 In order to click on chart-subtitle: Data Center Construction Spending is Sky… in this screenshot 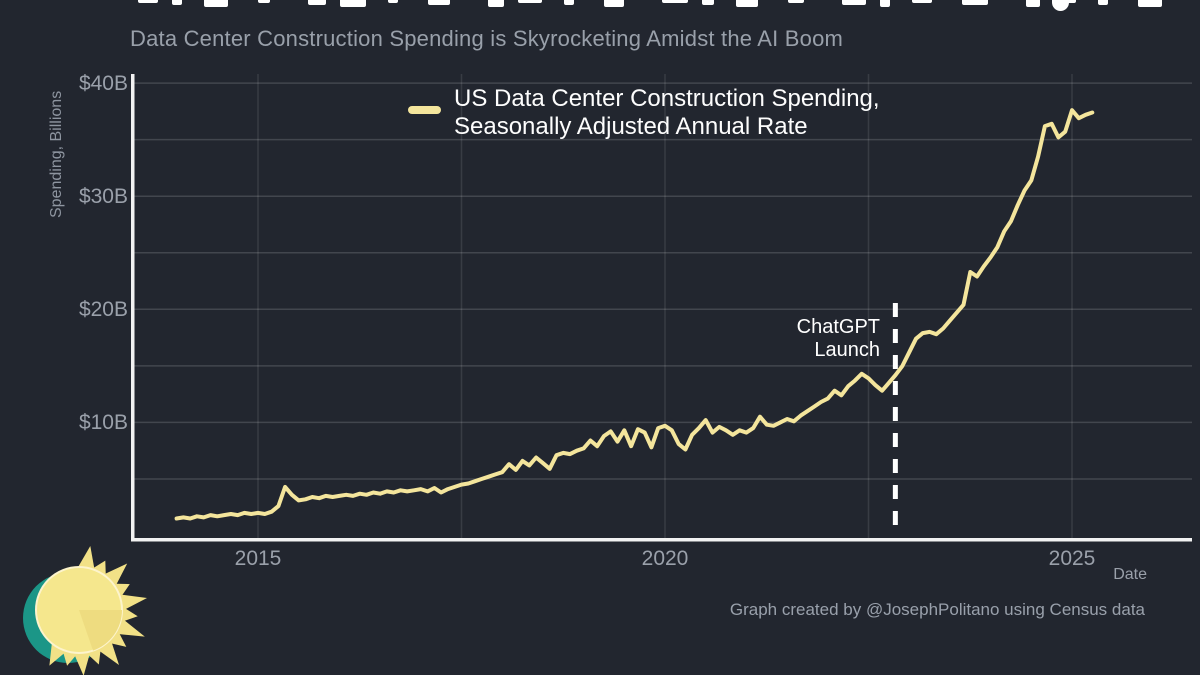, I will do `click(487, 38)`.